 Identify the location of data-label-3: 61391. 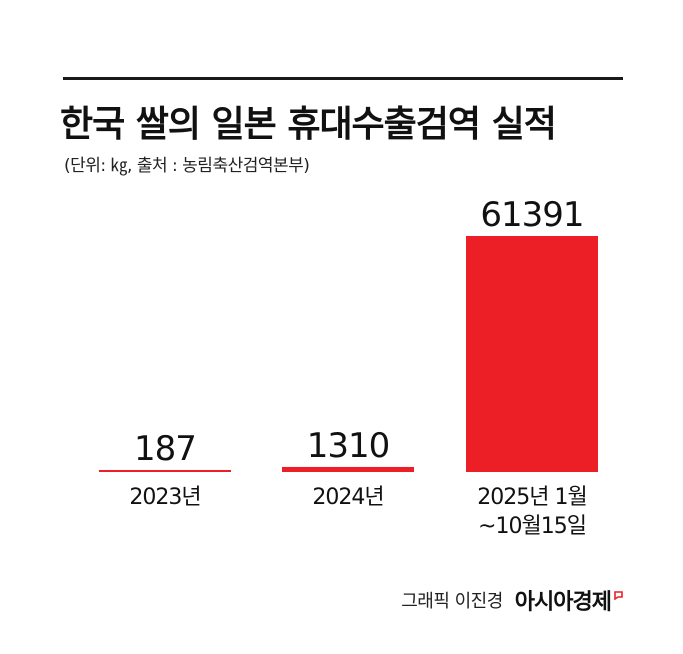
(531, 215).